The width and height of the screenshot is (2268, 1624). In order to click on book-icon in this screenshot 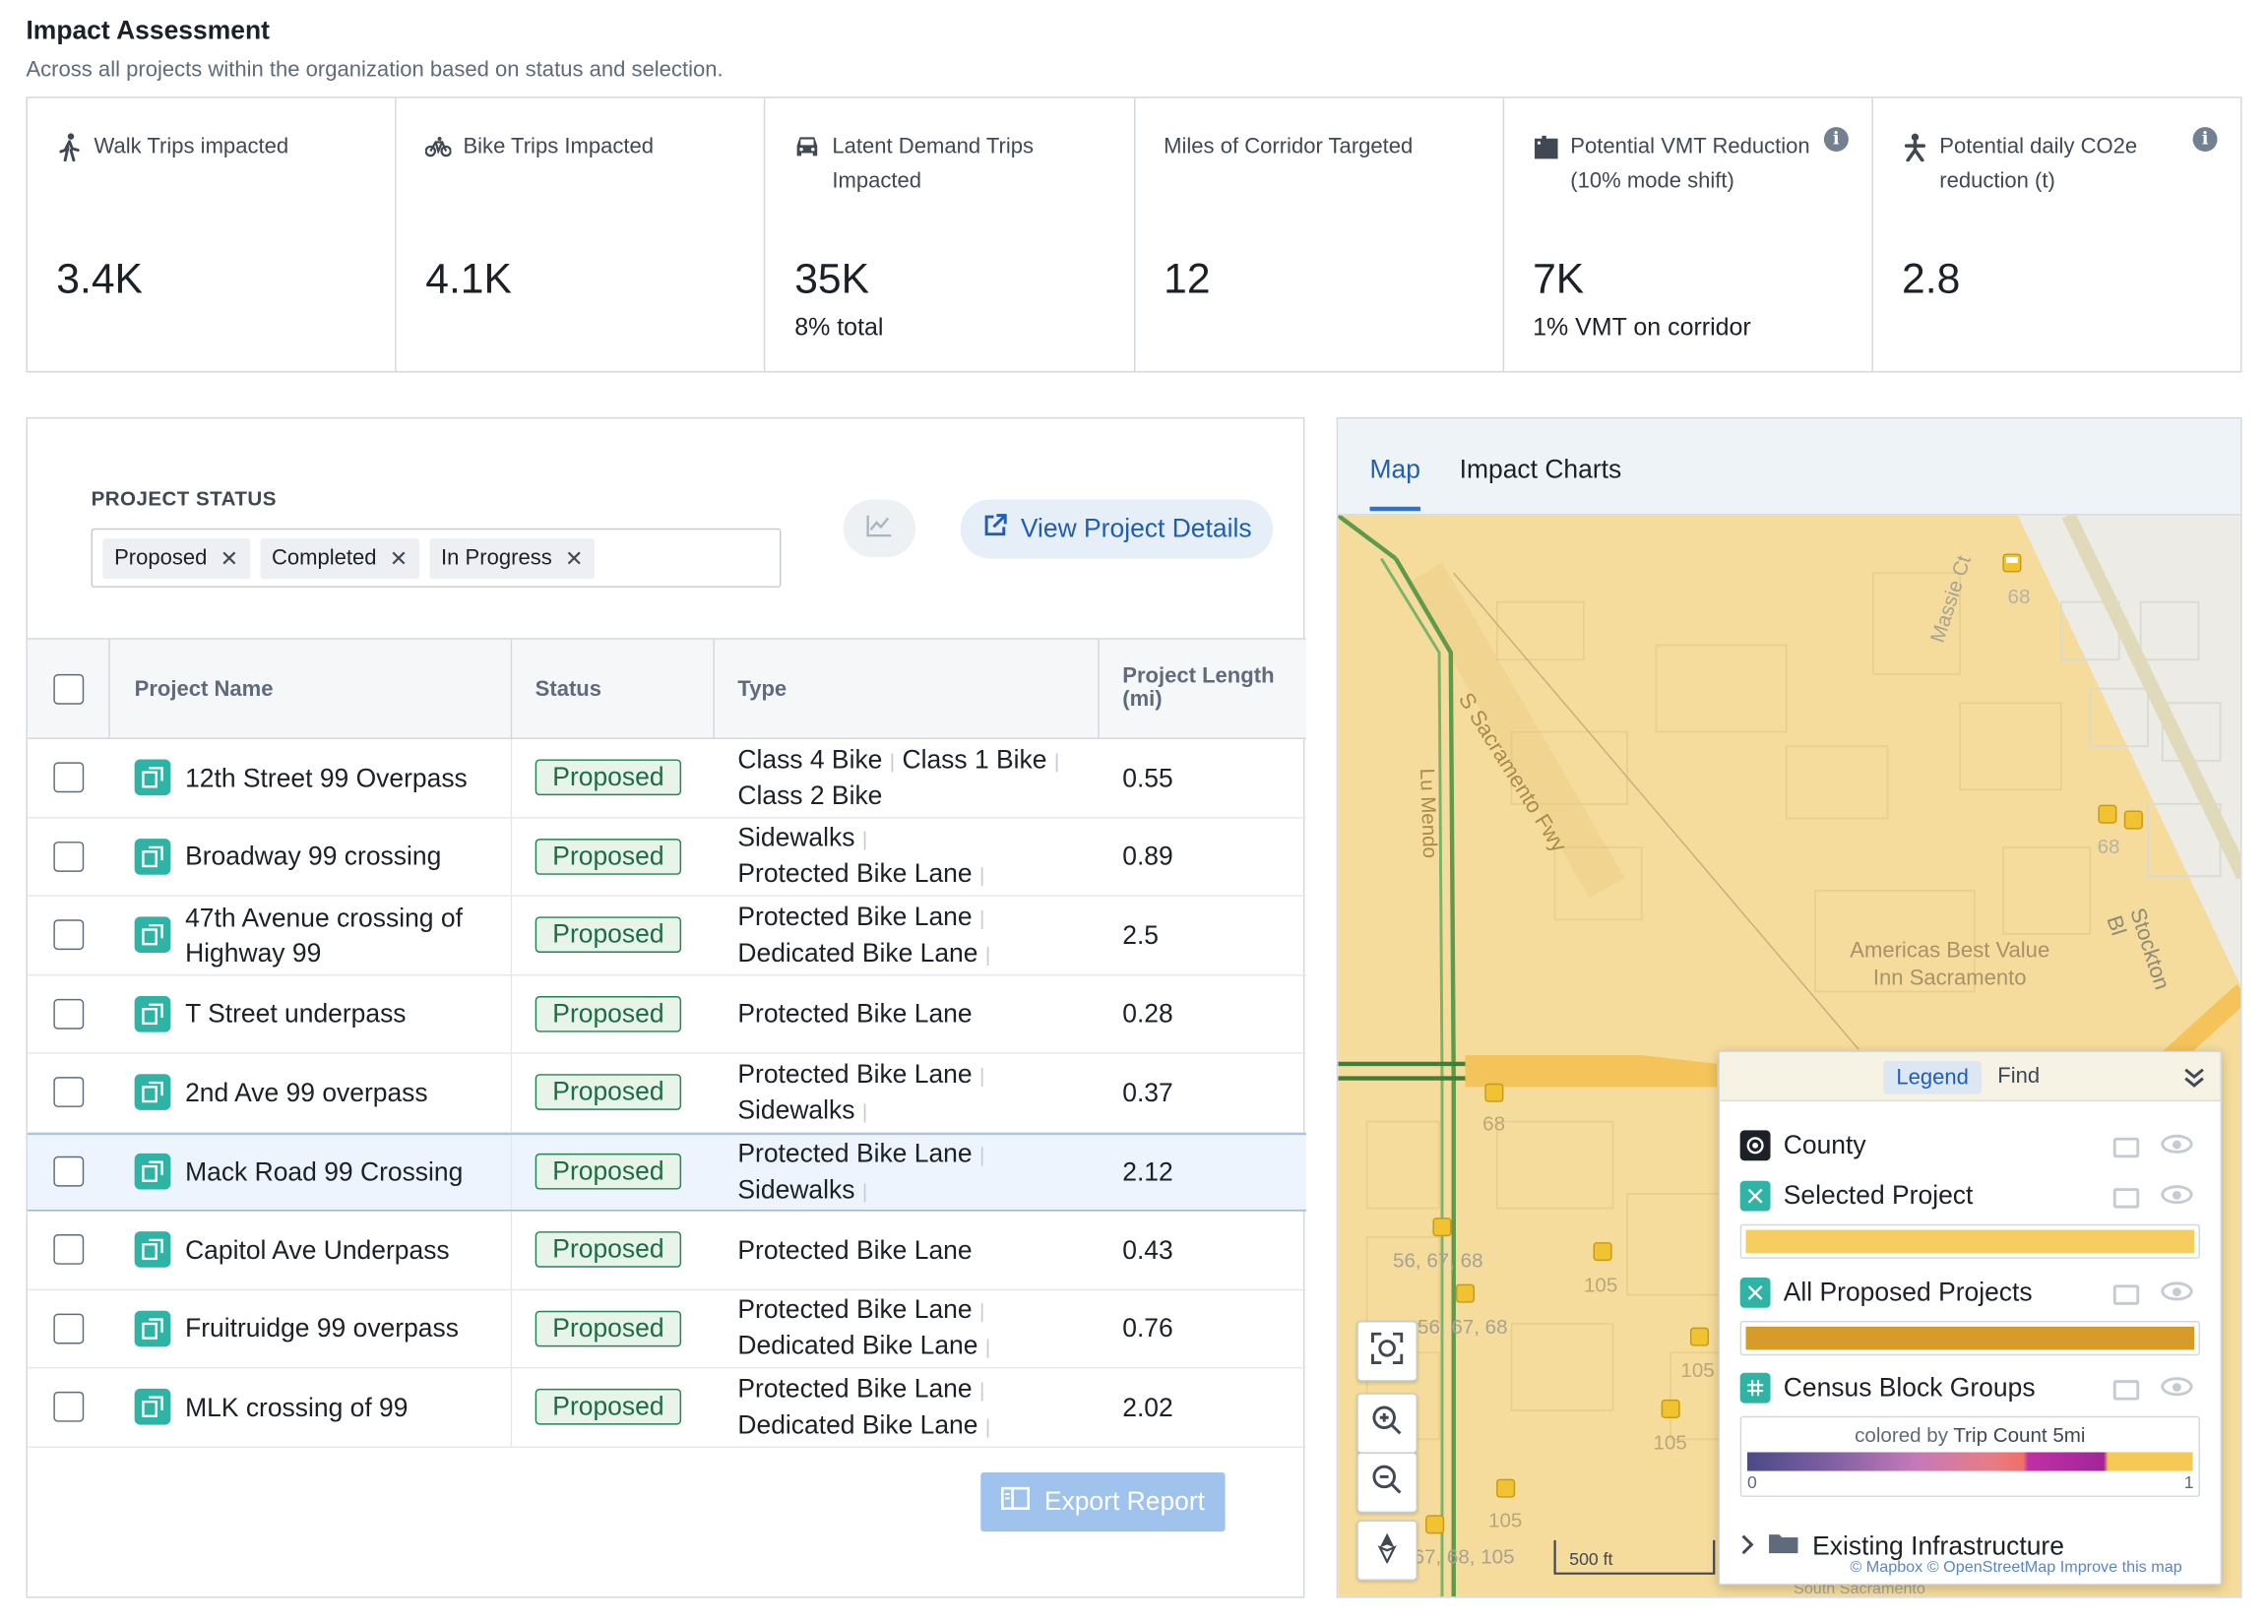, I will do `click(1015, 1502)`.